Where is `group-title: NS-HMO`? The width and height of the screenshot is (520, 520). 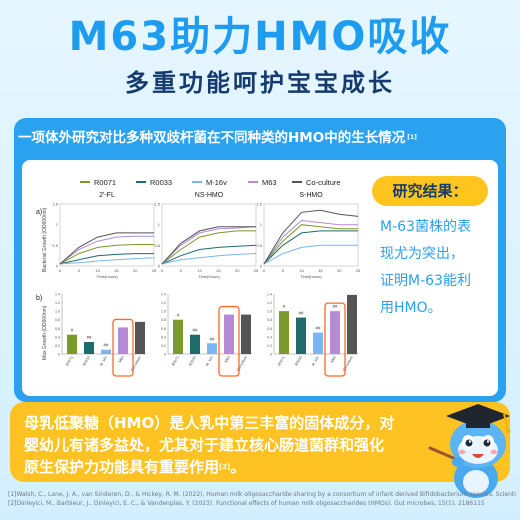
group-title: NS-HMO is located at coordinates (209, 195).